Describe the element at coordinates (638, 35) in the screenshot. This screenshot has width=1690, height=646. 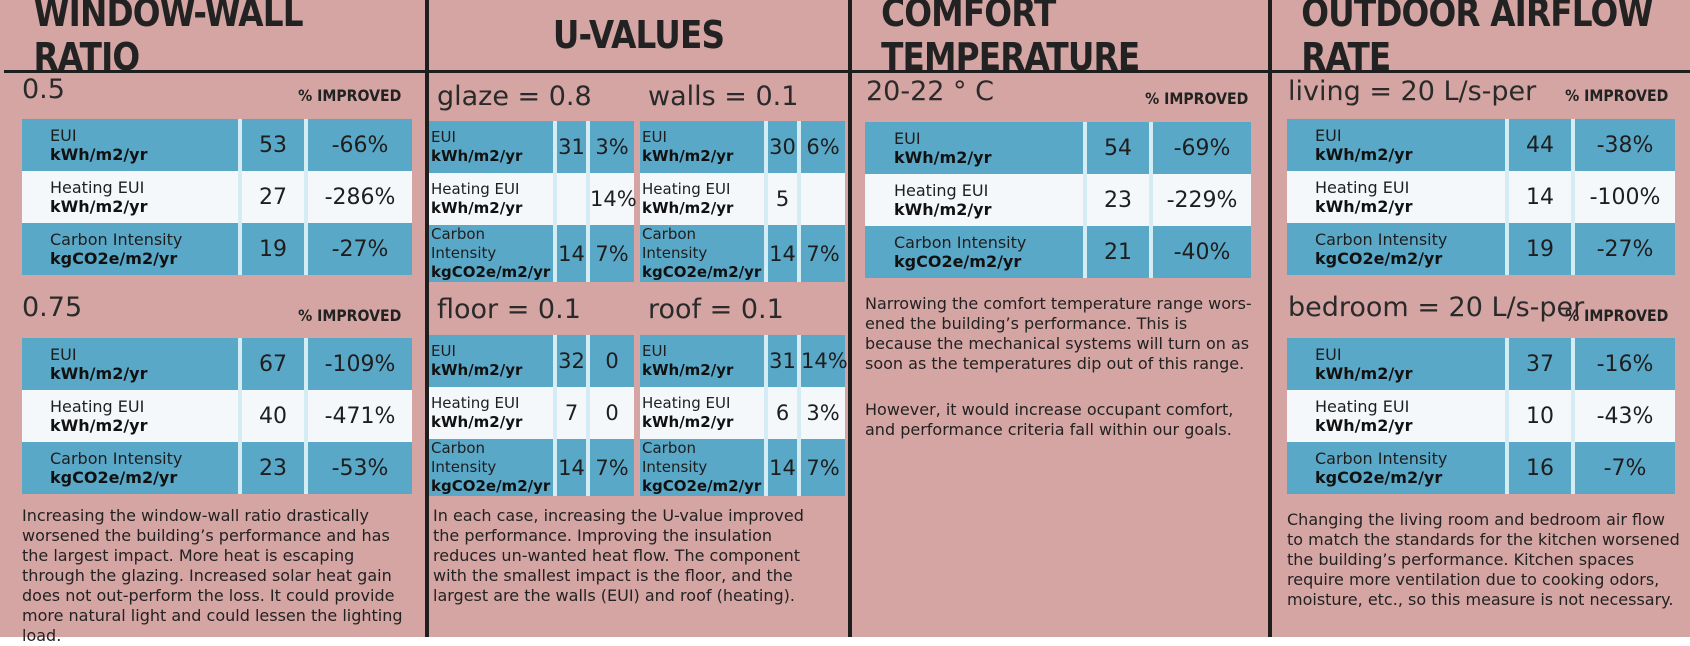
I see `u-values-header: U-VALUES` at that location.